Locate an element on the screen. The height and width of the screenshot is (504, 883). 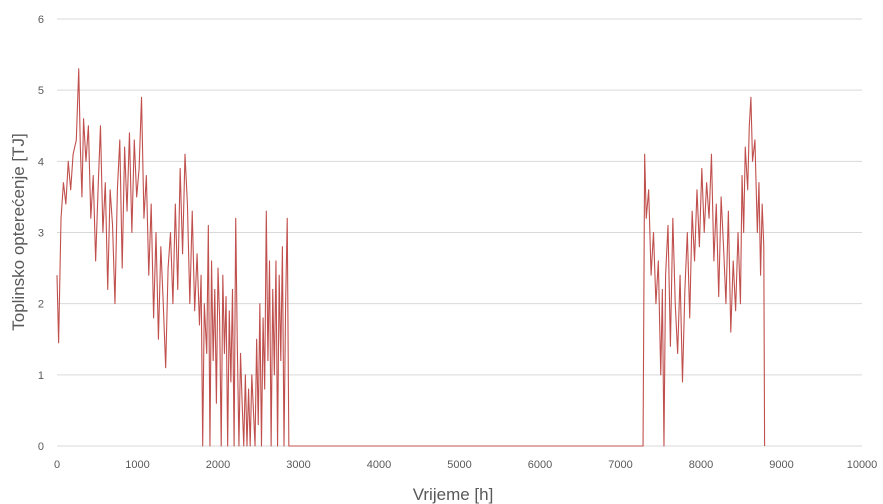
x-tick-label: 0 is located at coordinates (57, 465).